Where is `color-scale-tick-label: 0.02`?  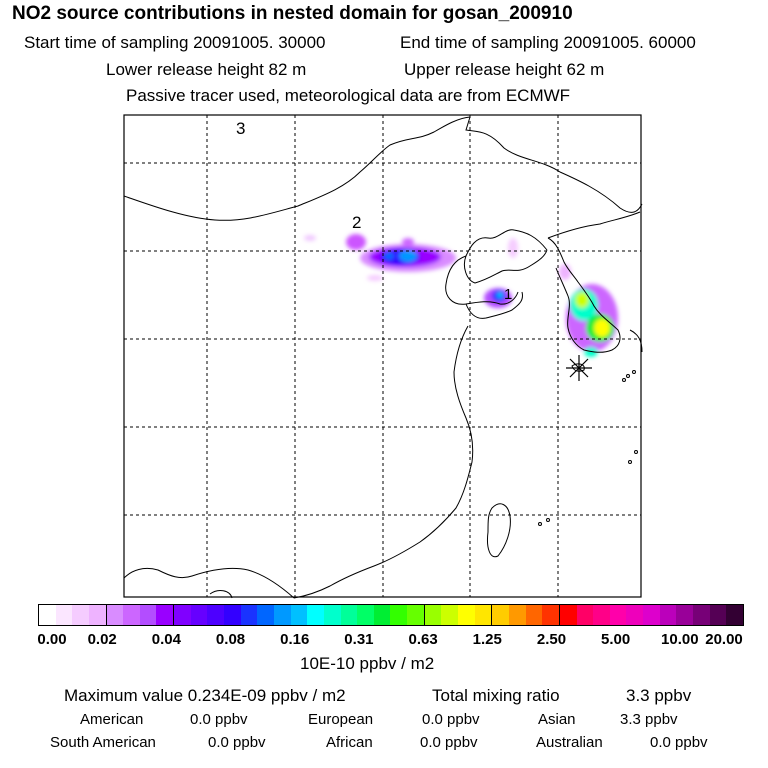 color-scale-tick-label: 0.02 is located at coordinates (102, 639).